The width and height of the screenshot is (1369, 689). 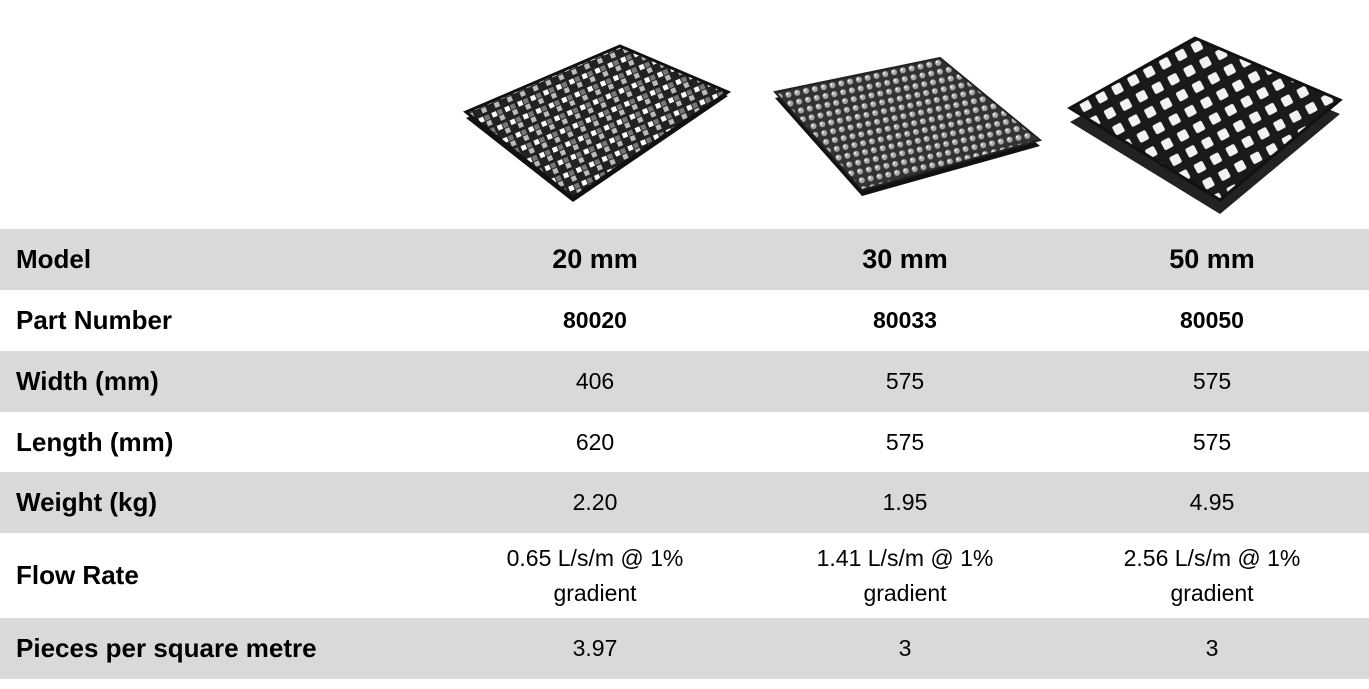 What do you see at coordinates (1212, 502) in the screenshot?
I see `cell-value: 4.95` at bounding box center [1212, 502].